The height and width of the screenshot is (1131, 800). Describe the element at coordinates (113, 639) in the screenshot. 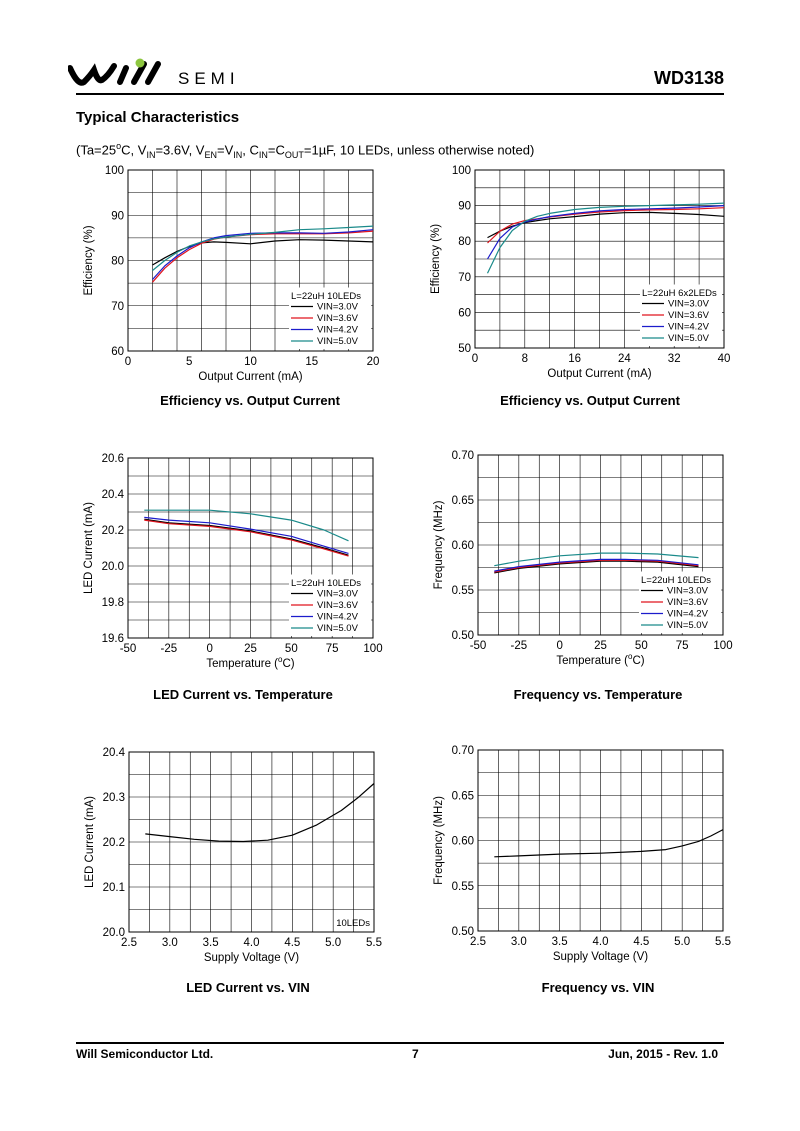

I see `y-tick-label: 19.6` at that location.